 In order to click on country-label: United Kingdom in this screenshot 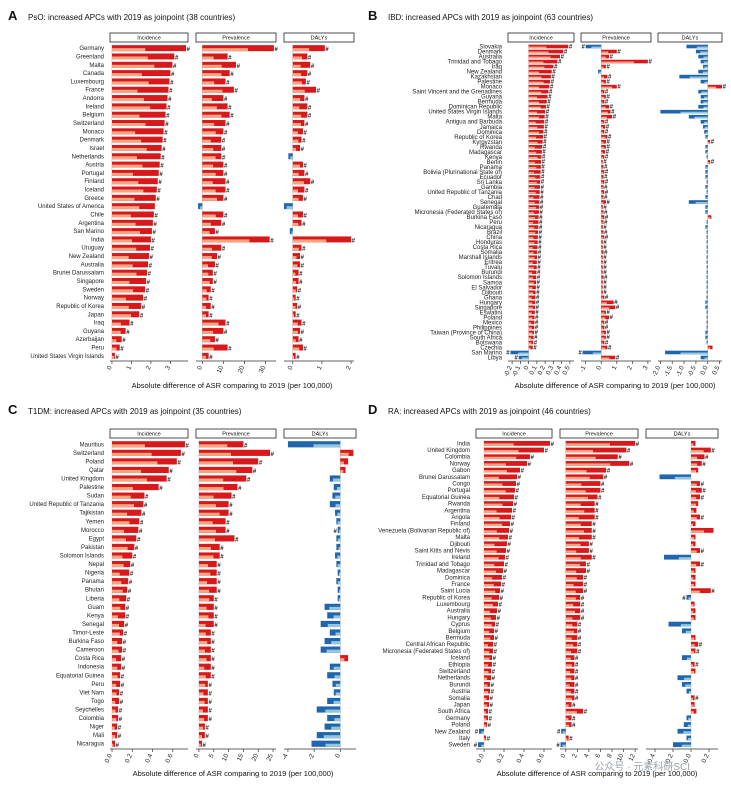, I will do `click(448, 451)`.